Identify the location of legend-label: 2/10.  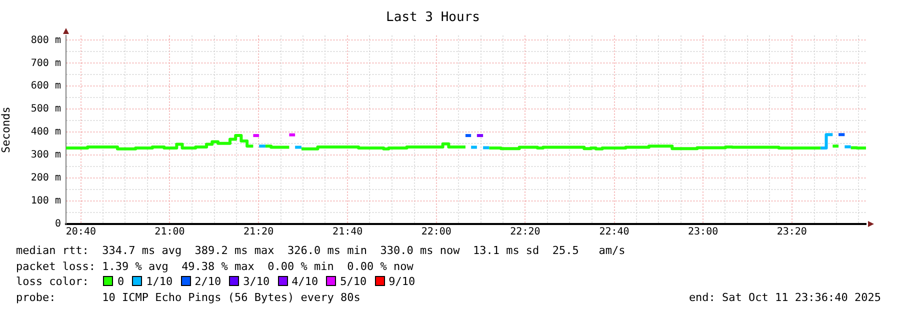
(208, 281).